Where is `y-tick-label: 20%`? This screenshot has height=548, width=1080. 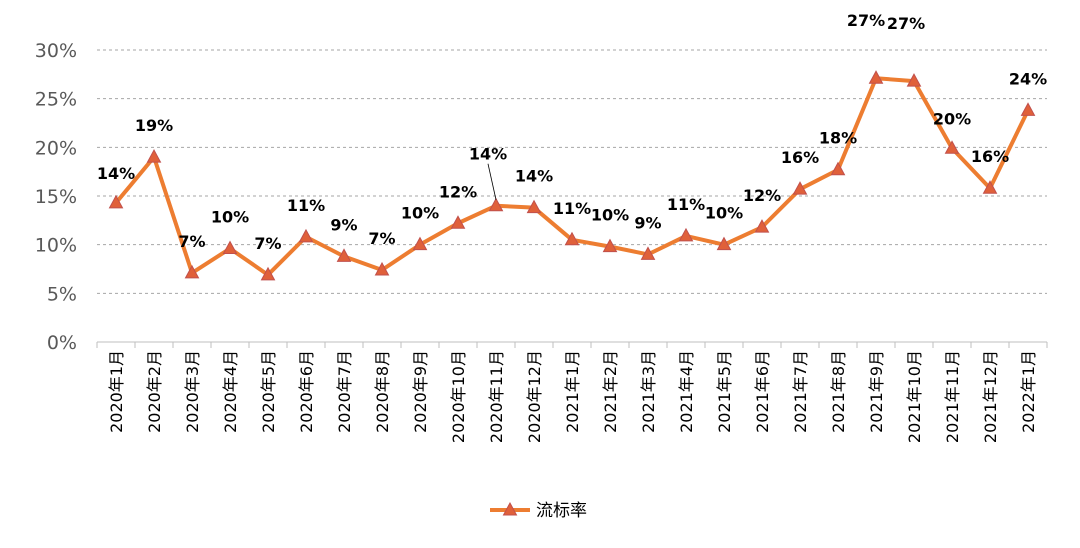 y-tick-label: 20% is located at coordinates (56, 148).